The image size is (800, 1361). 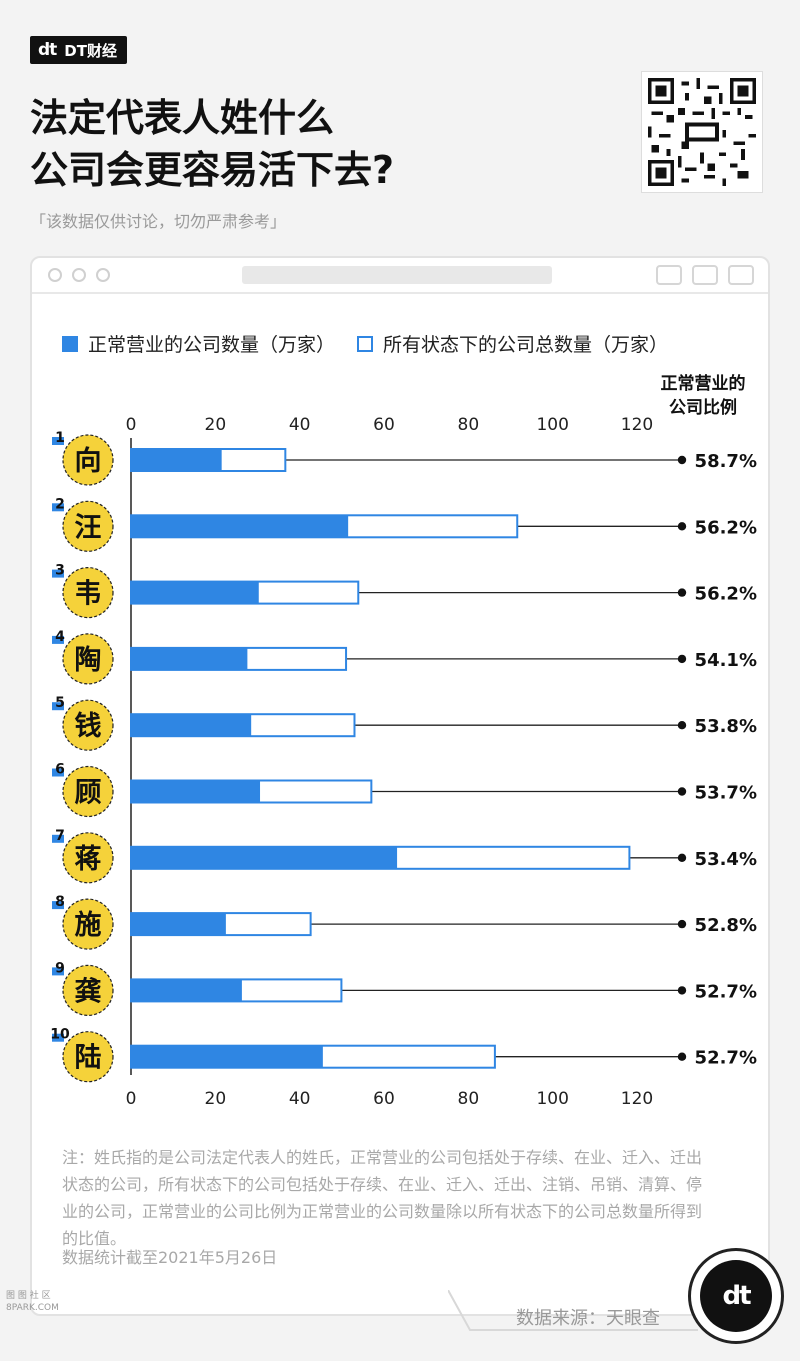 I want to click on surname-label: 韦, so click(x=88, y=594).